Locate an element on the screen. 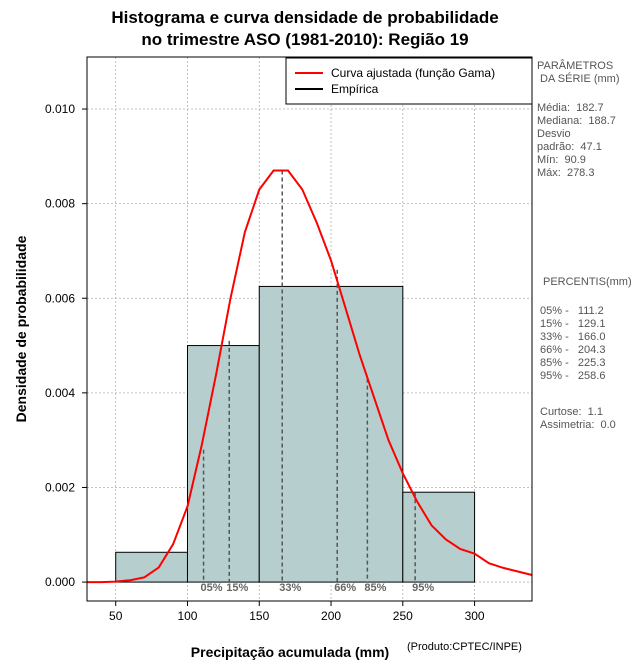 This screenshot has height=660, width=640. params-header: PARÂMETROS DA SÉRIE (mm) is located at coordinates (578, 72).